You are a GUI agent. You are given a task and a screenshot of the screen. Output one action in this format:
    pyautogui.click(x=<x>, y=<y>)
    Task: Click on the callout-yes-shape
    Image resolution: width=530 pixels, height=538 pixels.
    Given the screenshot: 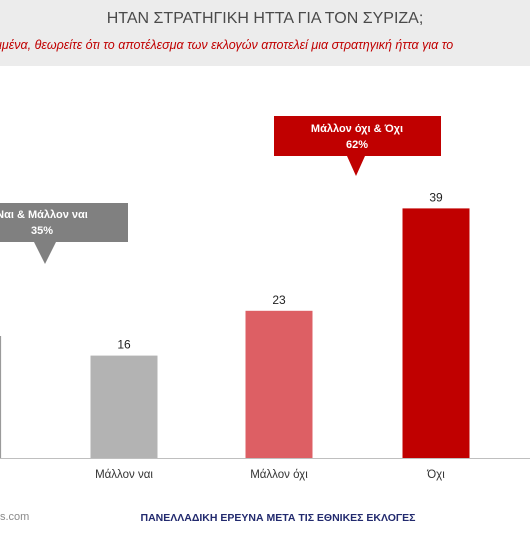 What is the action you would take?
    pyautogui.click(x=64, y=233)
    